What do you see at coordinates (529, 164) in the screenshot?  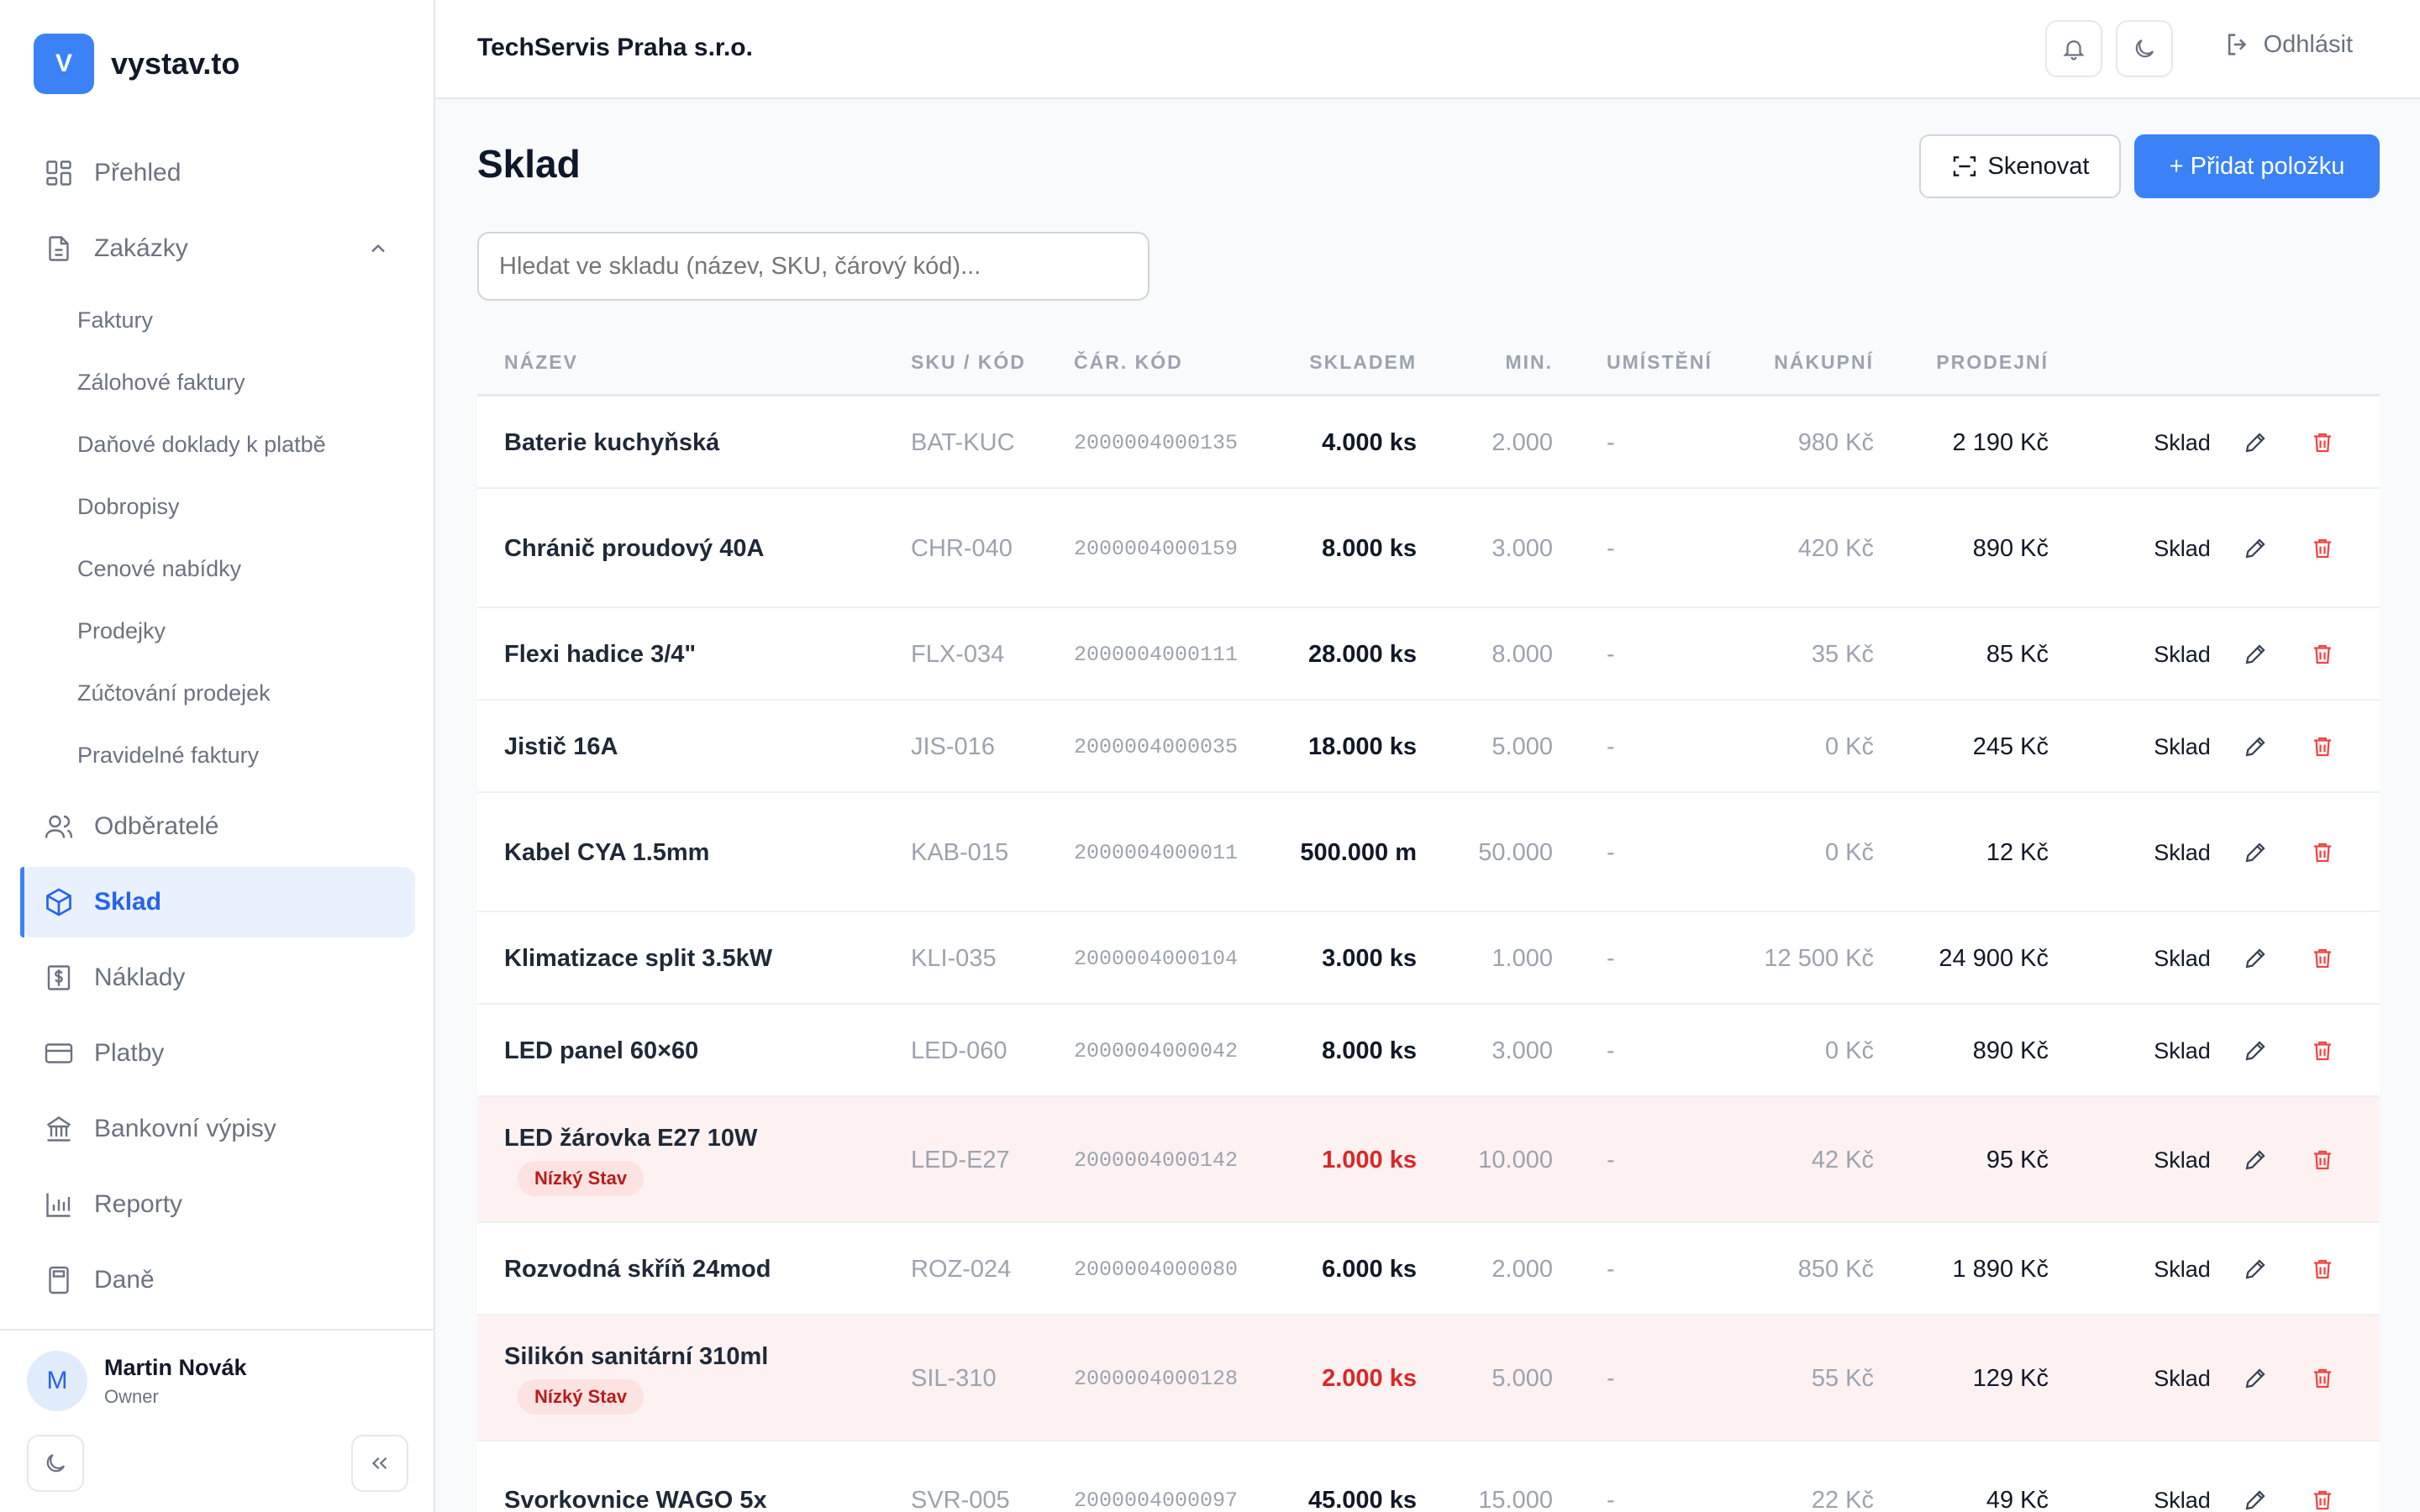 I see `page-title: Sklad` at bounding box center [529, 164].